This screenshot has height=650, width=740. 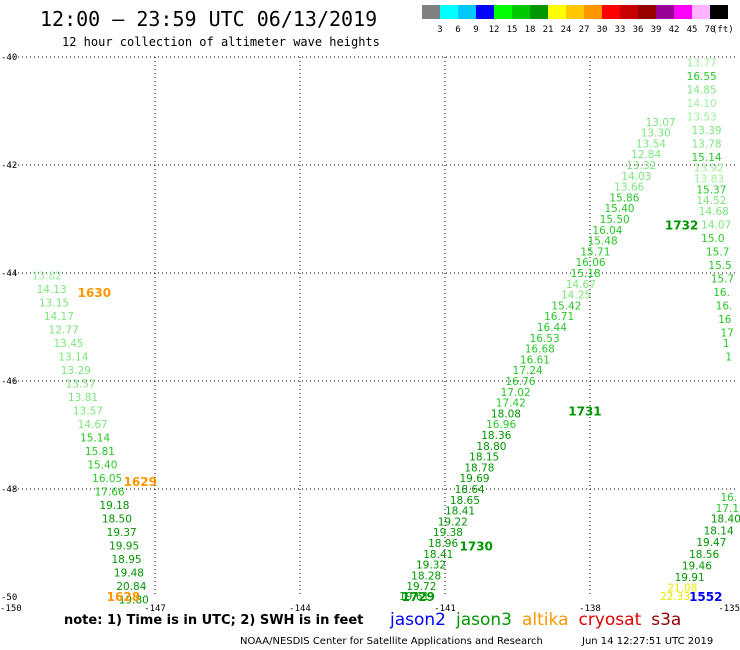 I want to click on wave-height-value: 18.40, so click(x=725, y=520).